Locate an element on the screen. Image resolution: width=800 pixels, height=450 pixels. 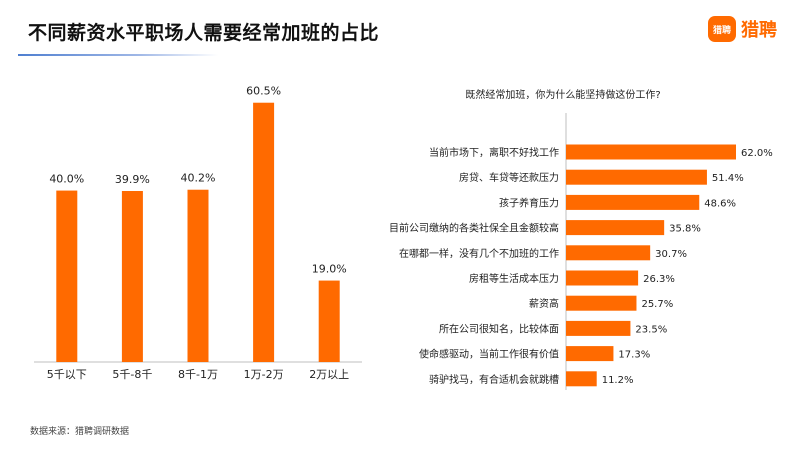
x-tick-label: 2万以上 is located at coordinates (329, 374).